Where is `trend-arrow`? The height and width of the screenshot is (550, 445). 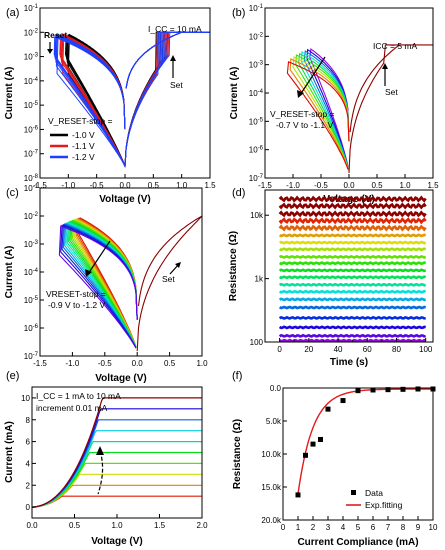
trend-arrow is located at coordinates (100, 472).